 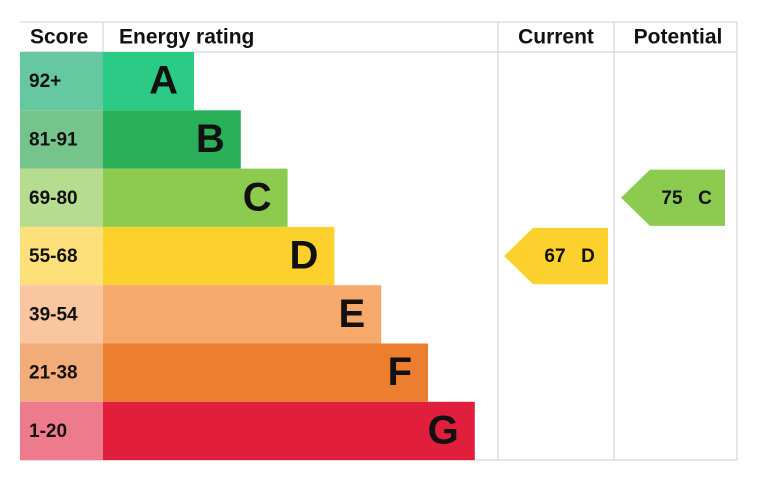 I want to click on score-label: 92+, so click(x=45, y=81).